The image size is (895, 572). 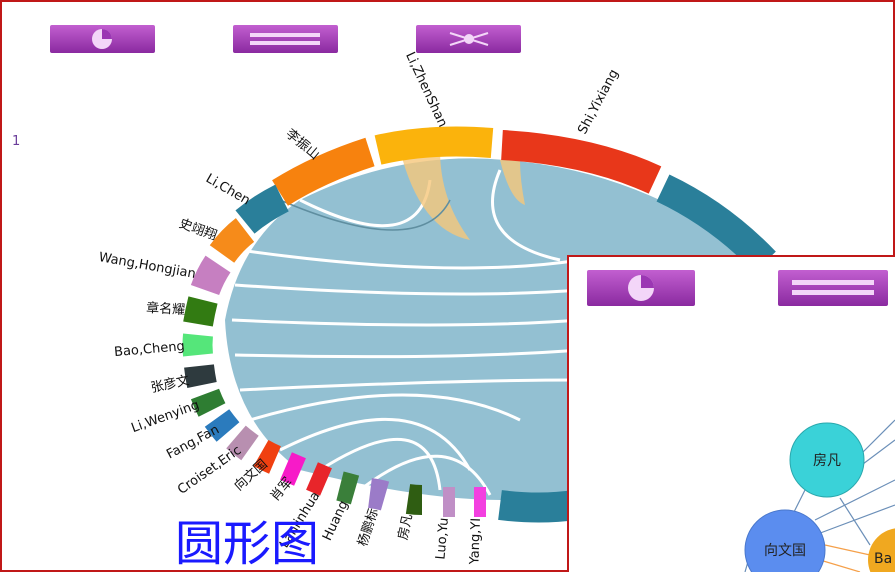 I want to click on node-label: 向文国, so click(x=785, y=551).